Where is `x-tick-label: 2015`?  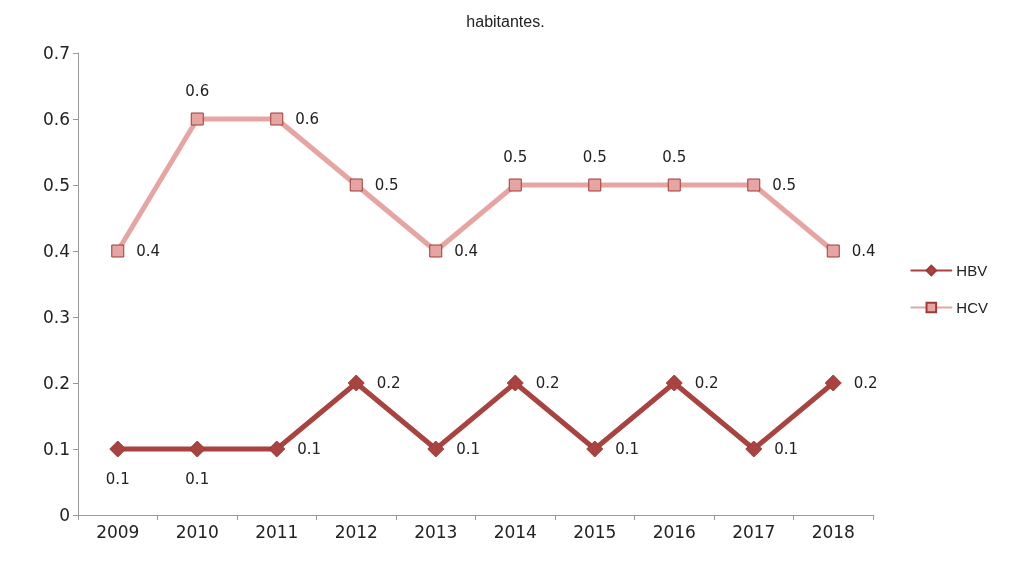
x-tick-label: 2015 is located at coordinates (595, 531).